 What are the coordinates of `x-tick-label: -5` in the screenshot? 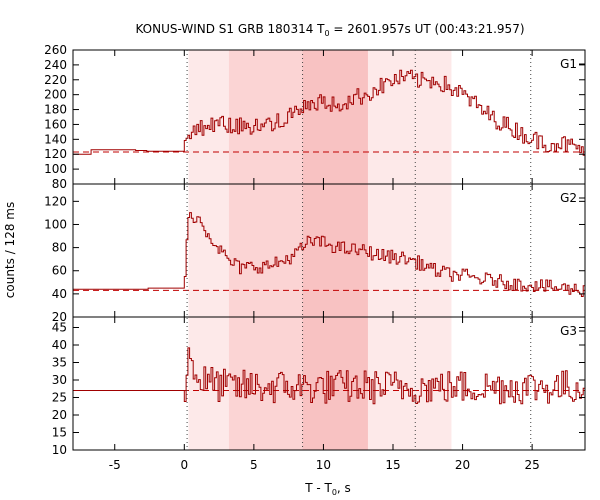 It's located at (115, 465).